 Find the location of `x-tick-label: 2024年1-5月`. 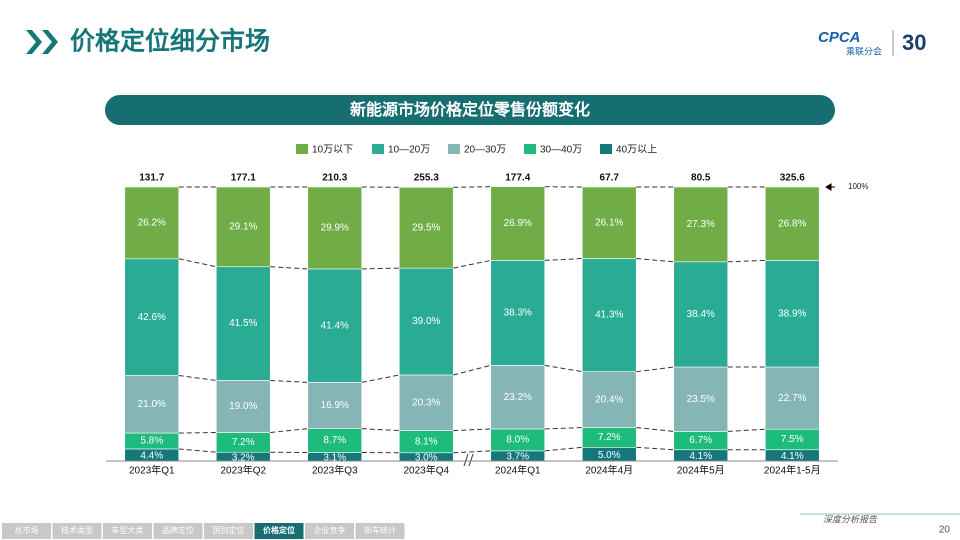

x-tick-label: 2024年1-5月 is located at coordinates (792, 470).